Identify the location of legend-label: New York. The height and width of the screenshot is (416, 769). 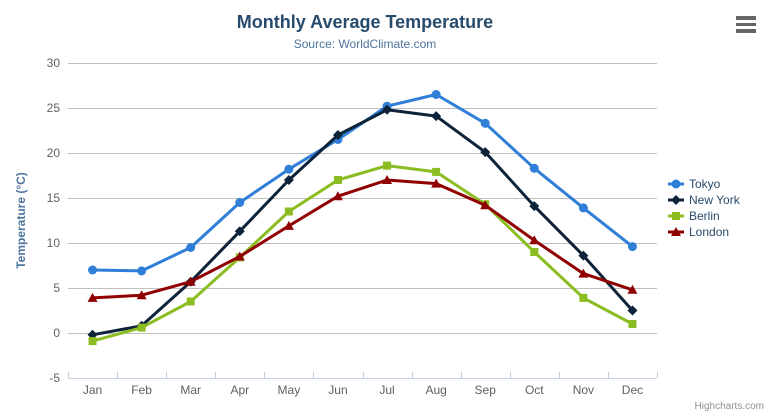
(714, 200).